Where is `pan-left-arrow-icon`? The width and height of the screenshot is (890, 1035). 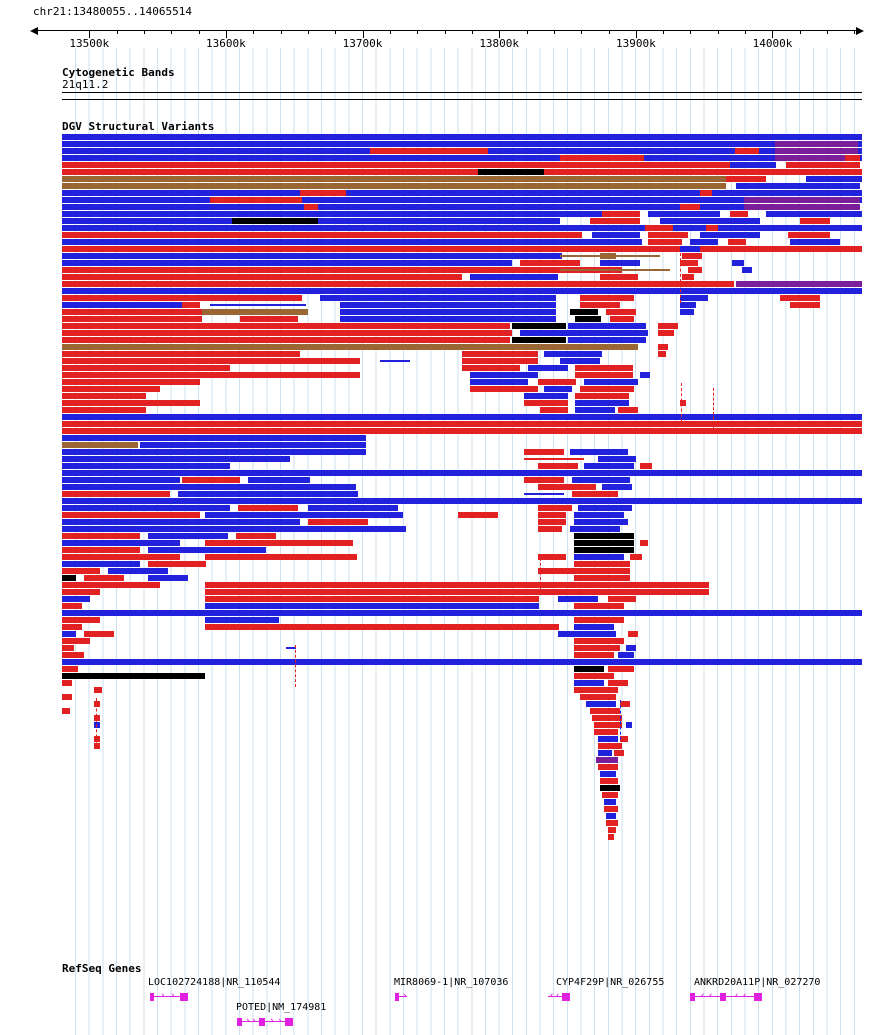
pan-left-arrow-icon is located at coordinates (34, 31).